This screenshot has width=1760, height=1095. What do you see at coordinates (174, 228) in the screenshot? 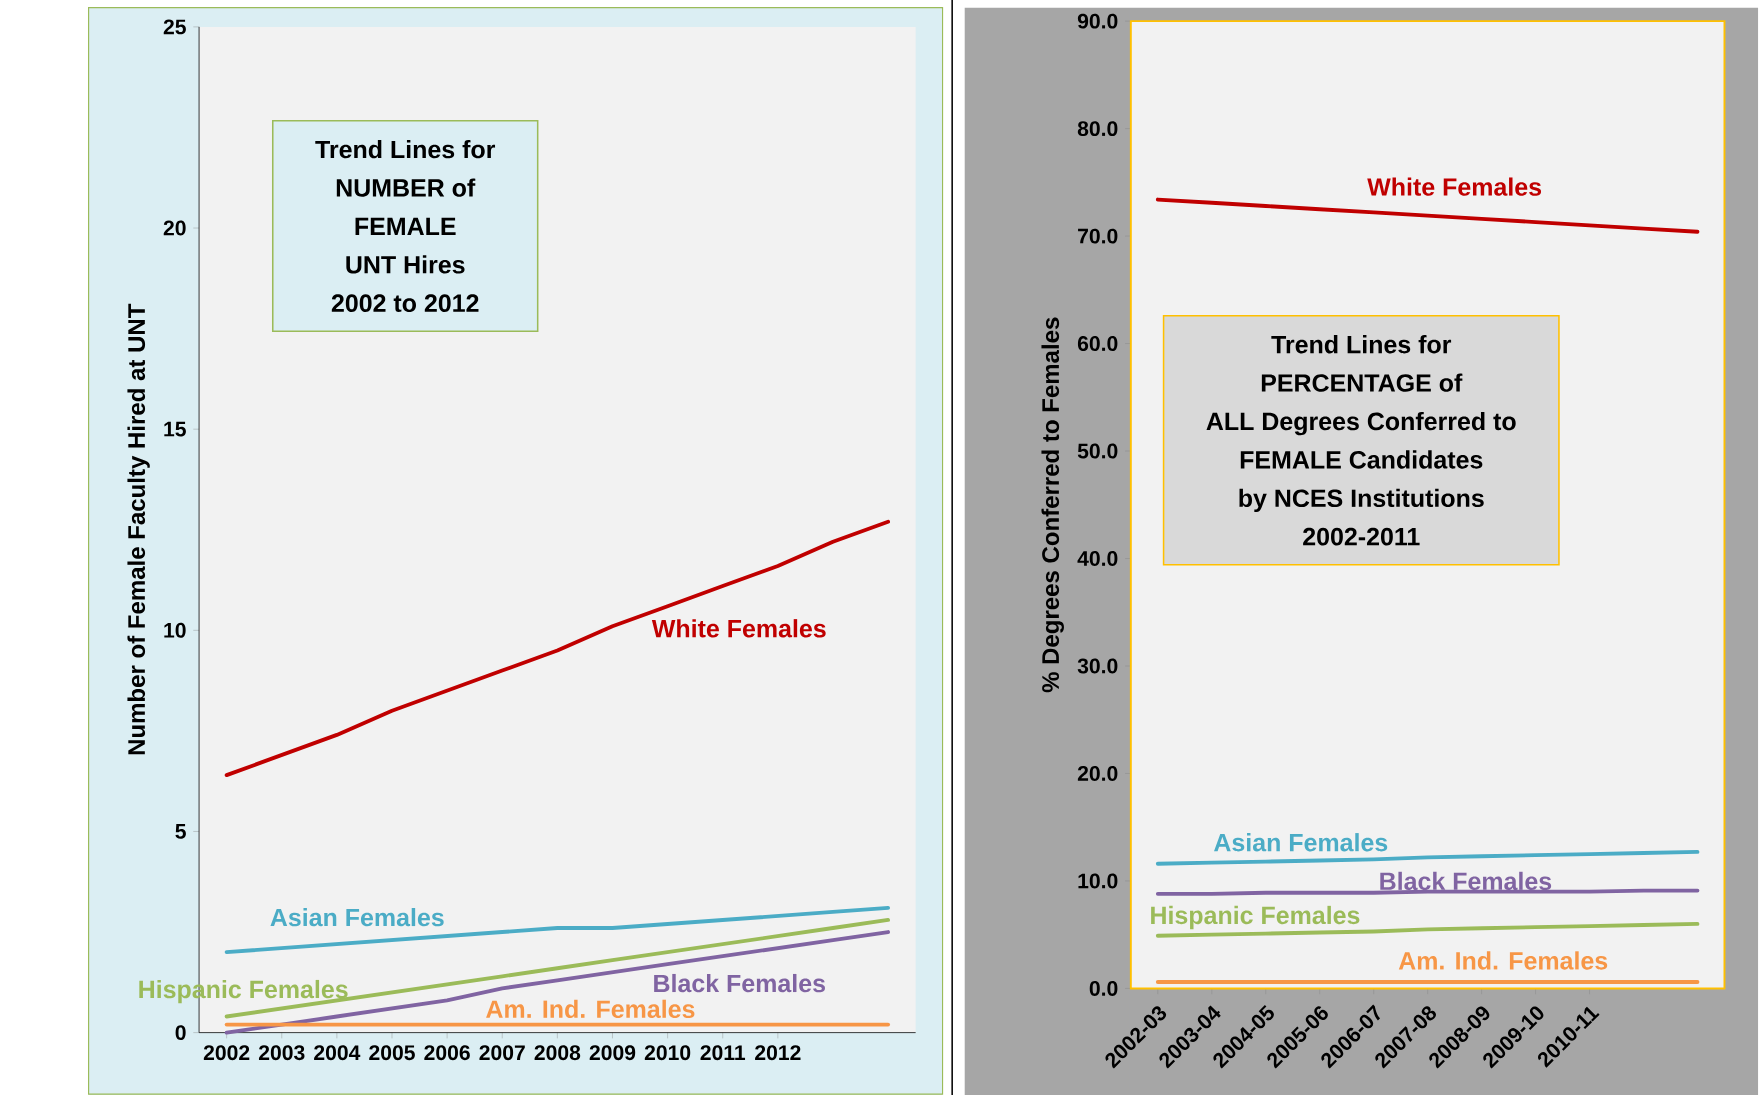
I see `y-tick-label: 20` at bounding box center [174, 228].